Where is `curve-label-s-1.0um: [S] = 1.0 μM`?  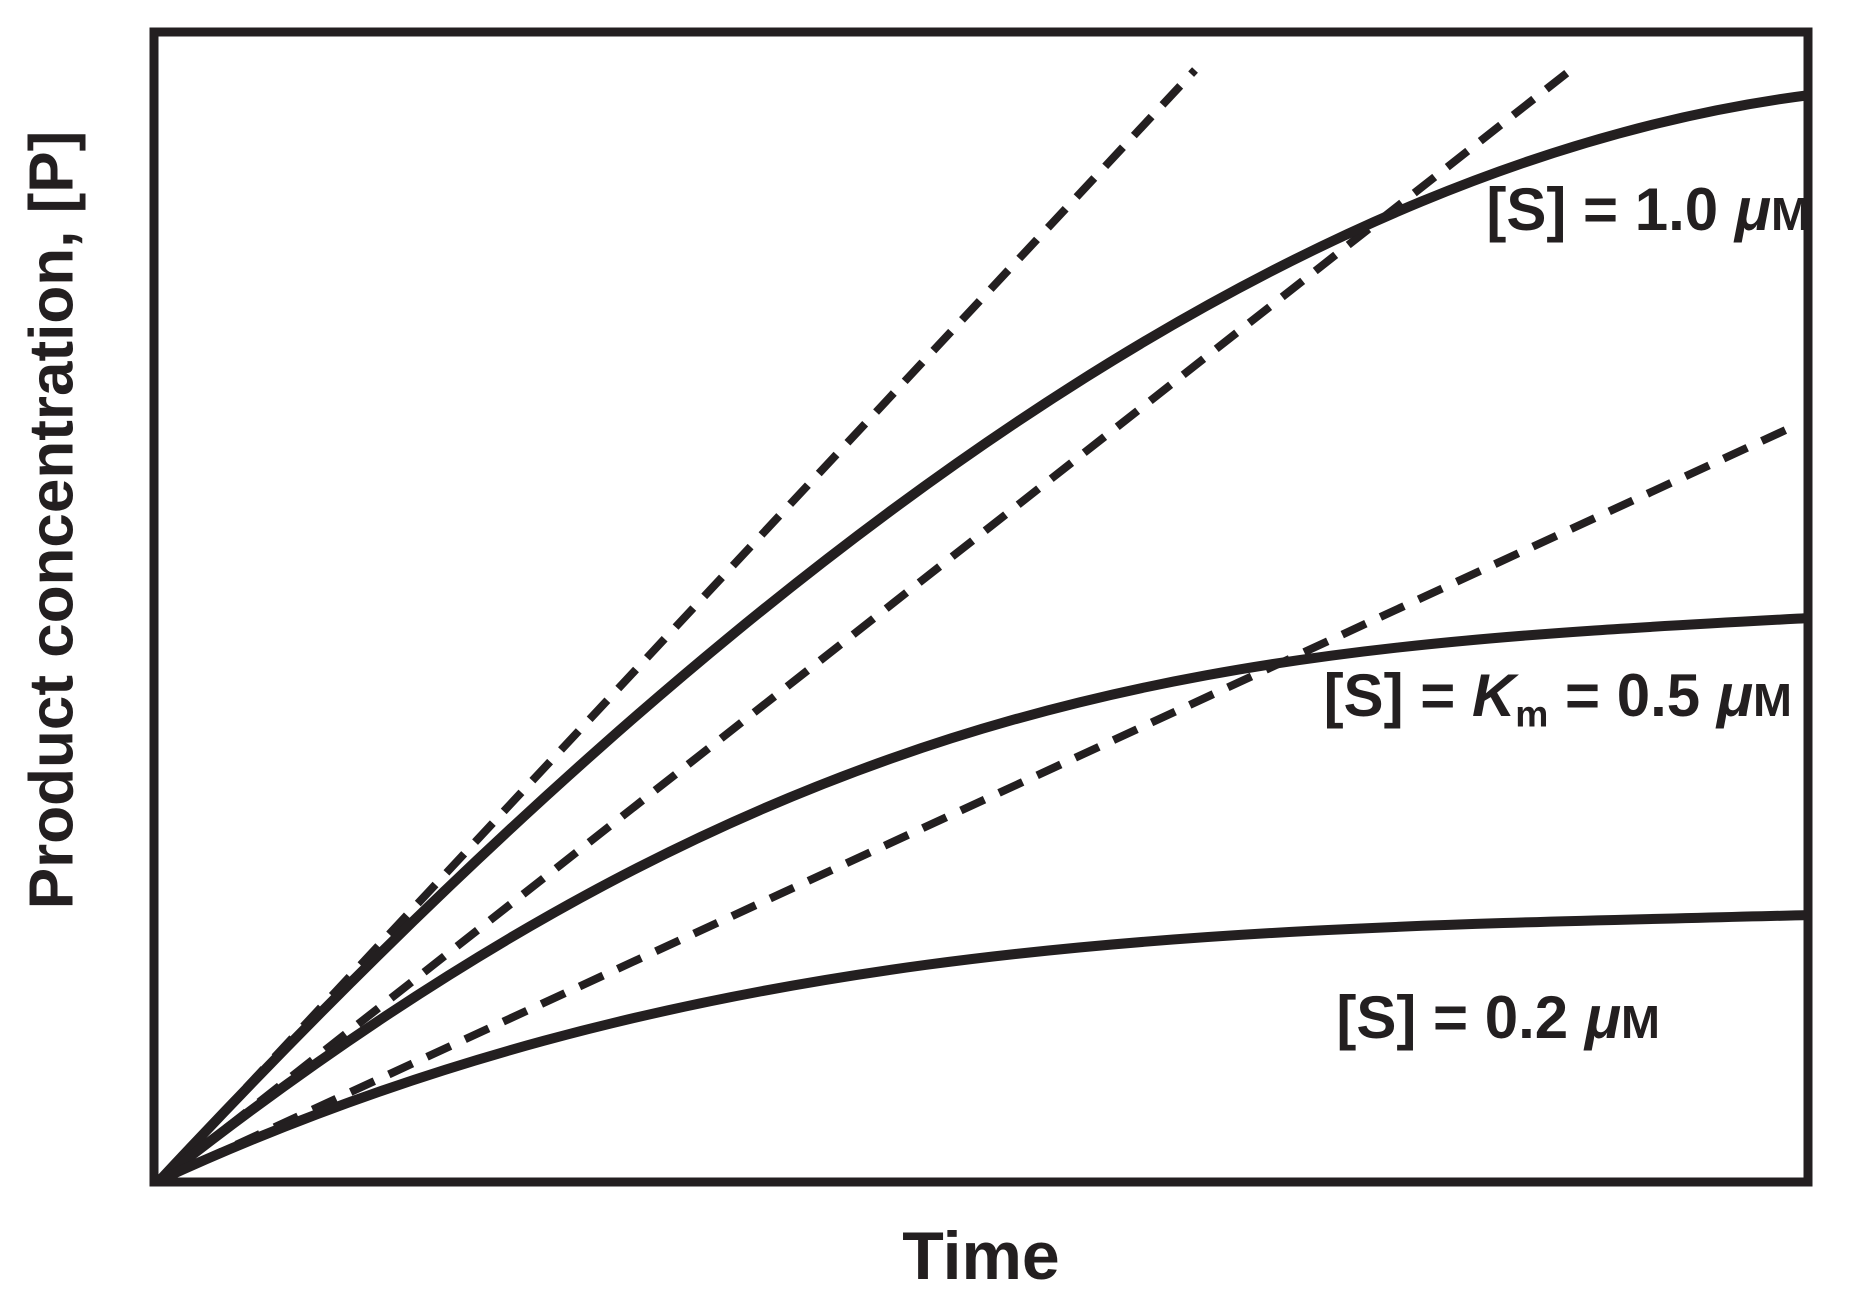
curve-label-s-1.0um: [S] = 1.0 μM is located at coordinates (1648, 210).